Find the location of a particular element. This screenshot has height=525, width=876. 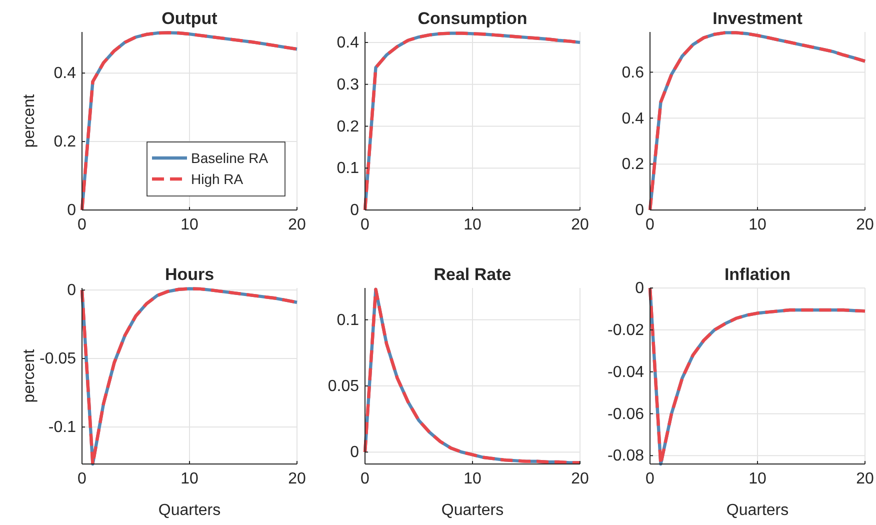

chart-title: Consumption is located at coordinates (473, 18).